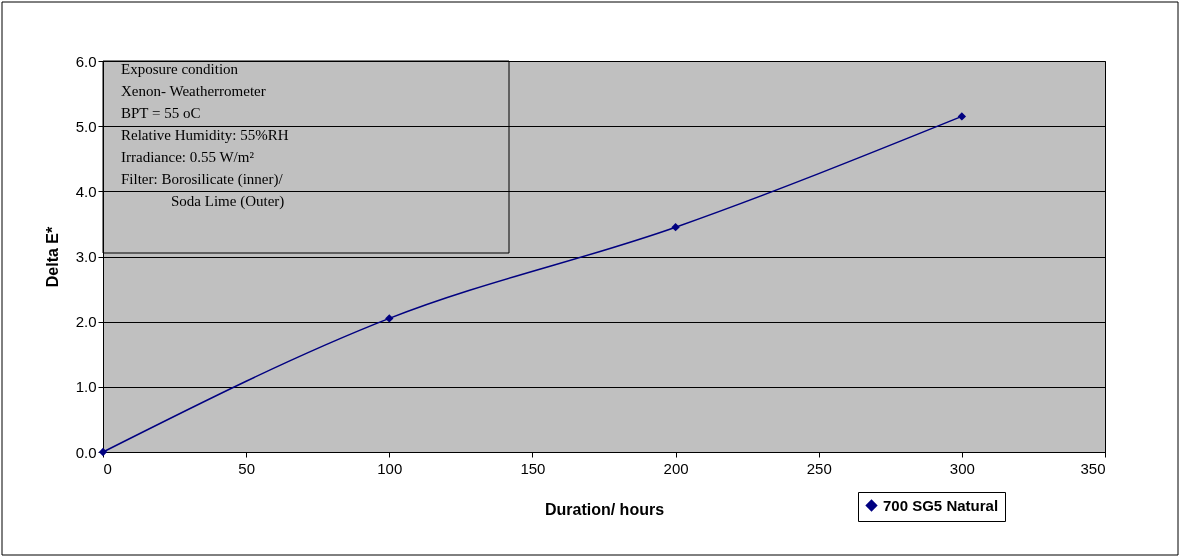 The image size is (1180, 556). I want to click on x-tick-label: 300, so click(962, 468).